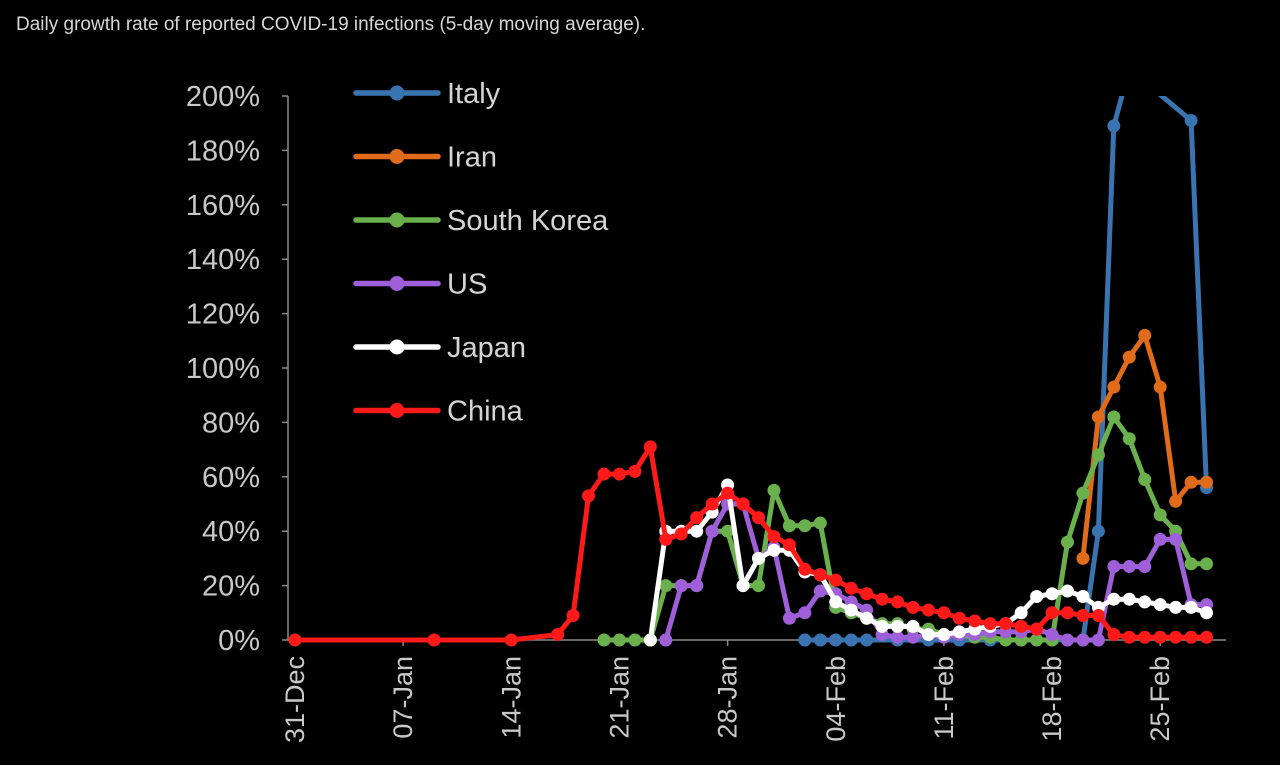  I want to click on legend-label: Japan, so click(486, 348).